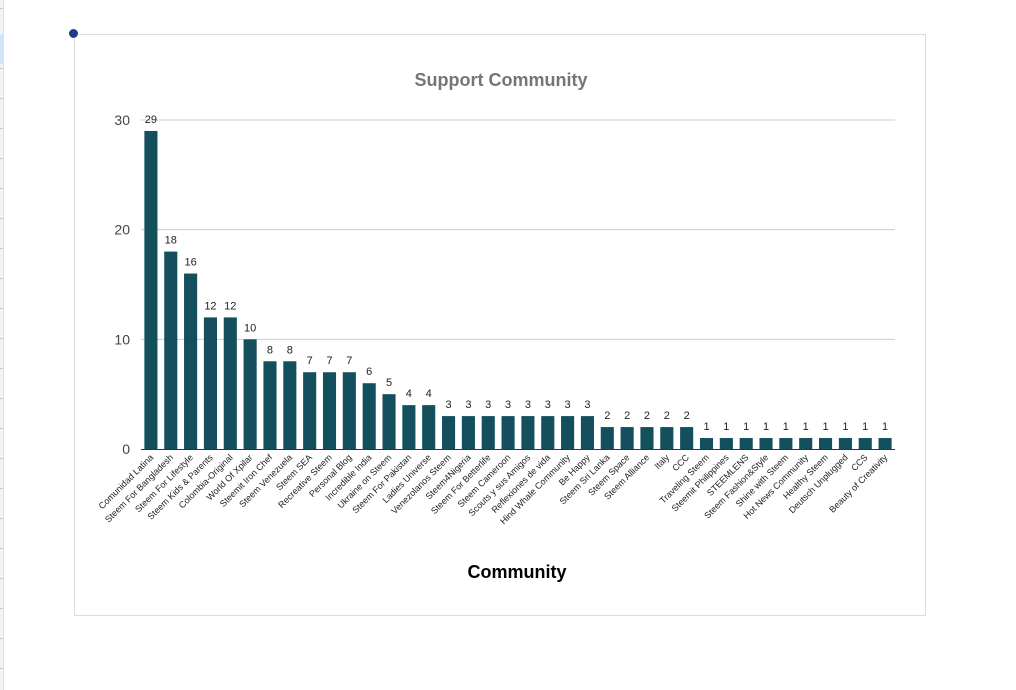  Describe the element at coordinates (122, 230) in the screenshot. I see `y-tick-label: 20` at that location.